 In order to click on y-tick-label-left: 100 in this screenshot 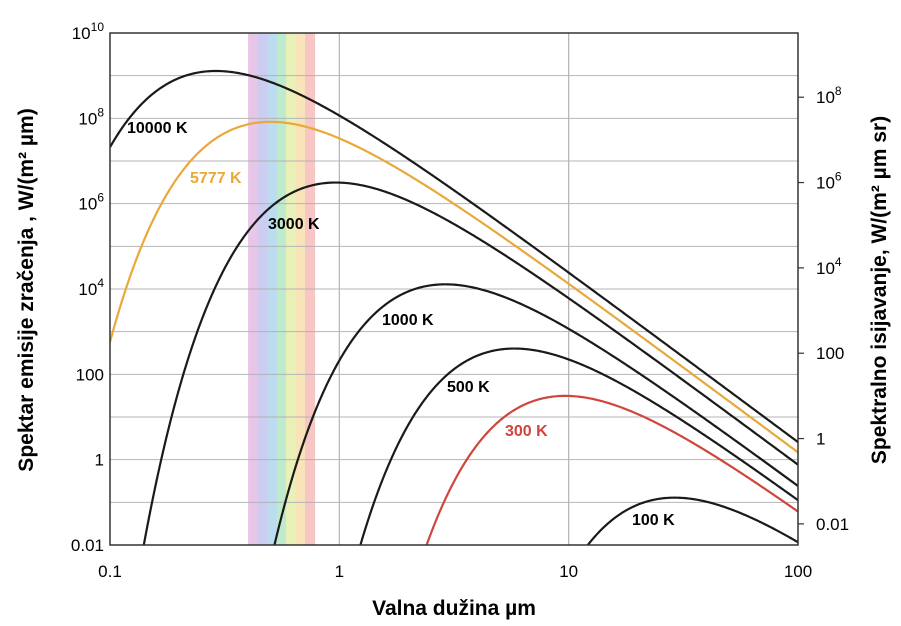, I will do `click(90, 374)`.